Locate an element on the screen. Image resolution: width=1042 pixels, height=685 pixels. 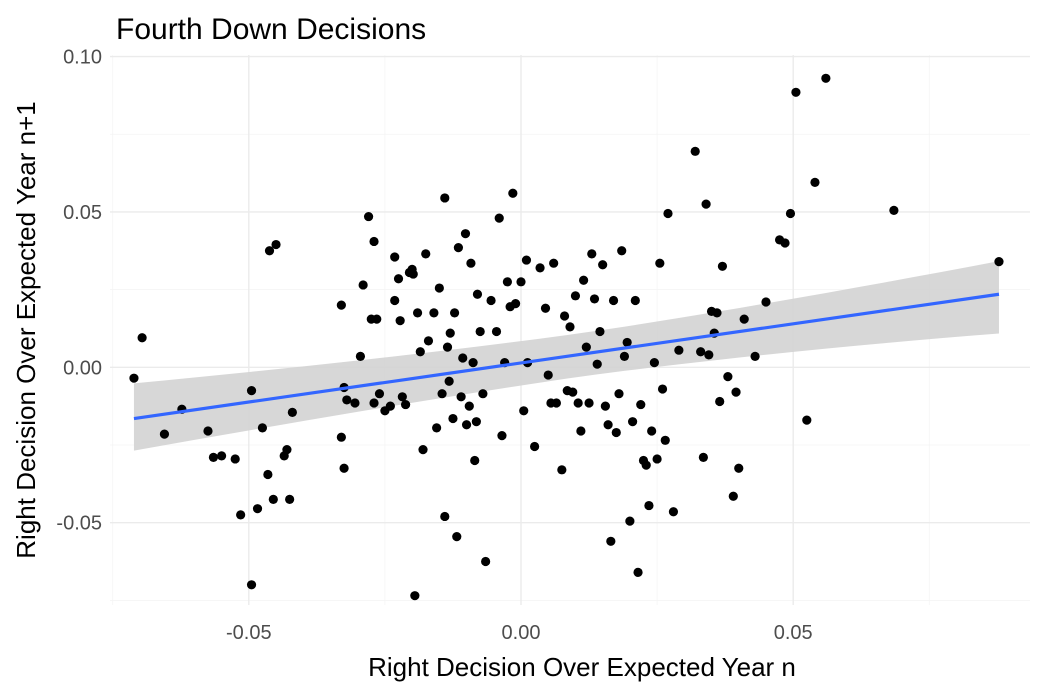
x-tick-label: 0.00 is located at coordinates (521, 633).